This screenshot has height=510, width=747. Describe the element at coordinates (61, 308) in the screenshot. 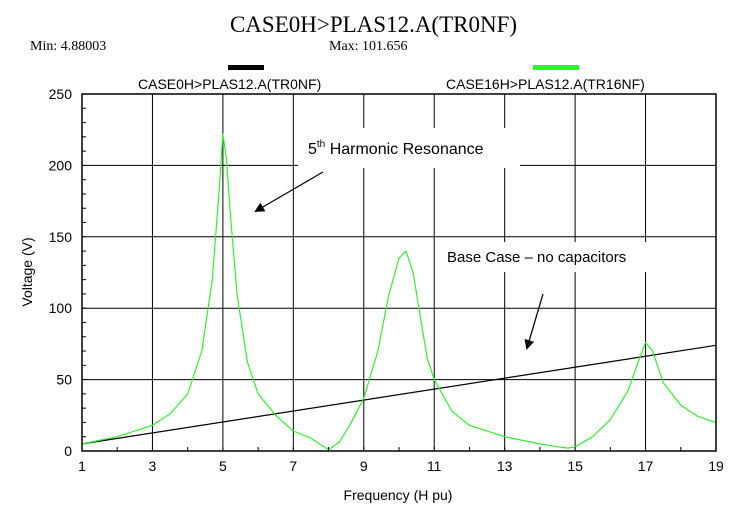

I see `y-tick-label: 100` at that location.